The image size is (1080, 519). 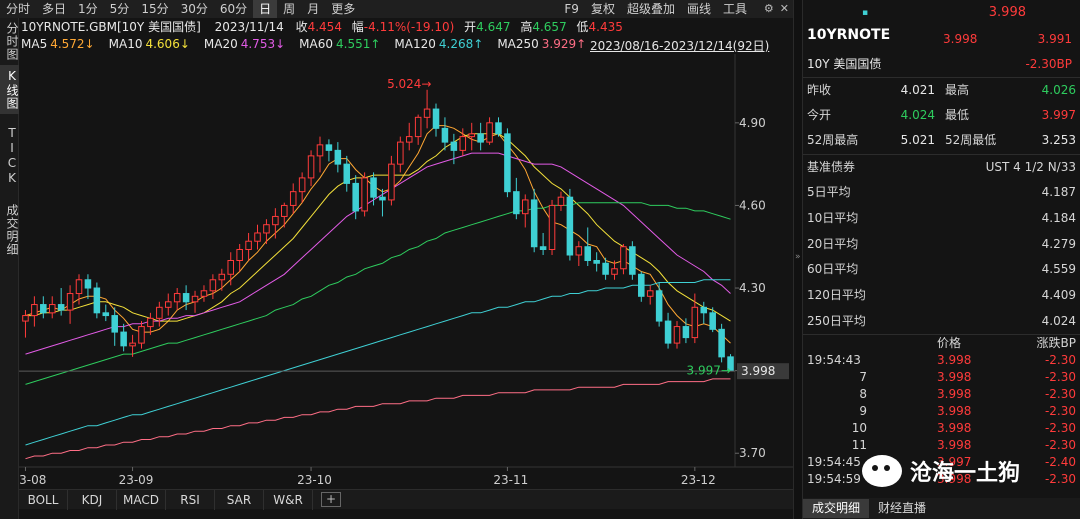 I want to click on low-value: 4.435, so click(x=605, y=27).